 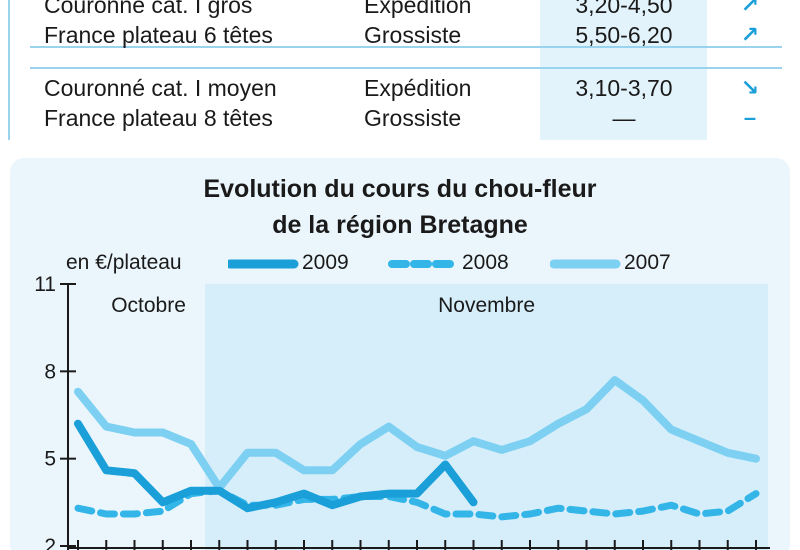 I want to click on legend-swatch-solid-dark, so click(x=262, y=264).